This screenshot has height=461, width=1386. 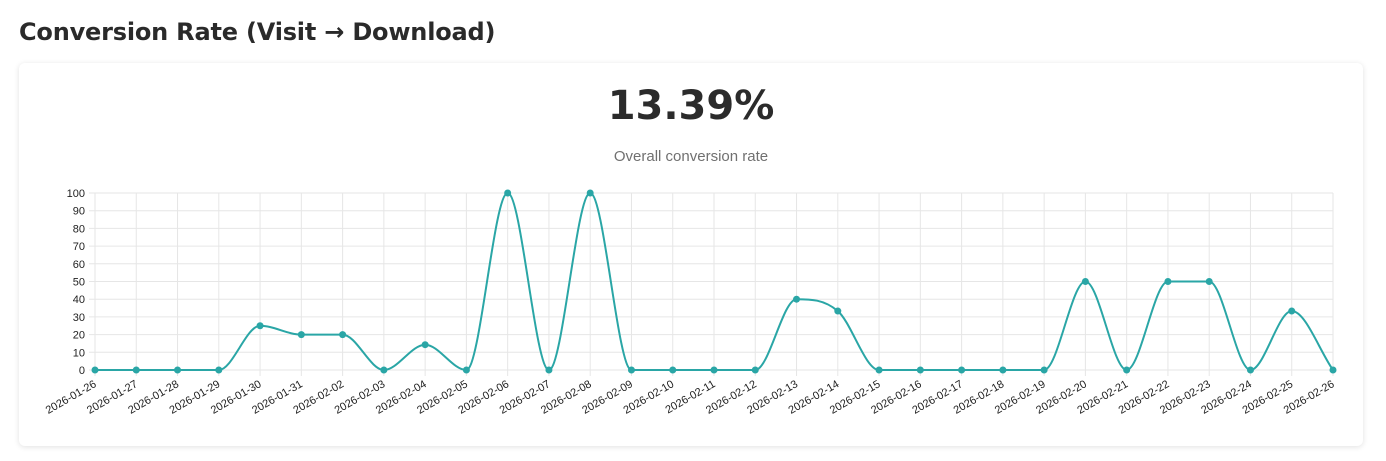 I want to click on y-tick-label: 100, so click(x=76, y=194).